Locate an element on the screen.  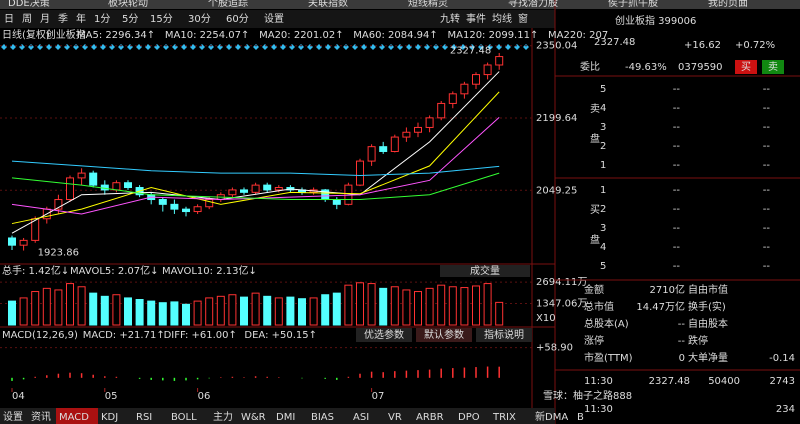
active-tab is located at coordinates (77, 416).